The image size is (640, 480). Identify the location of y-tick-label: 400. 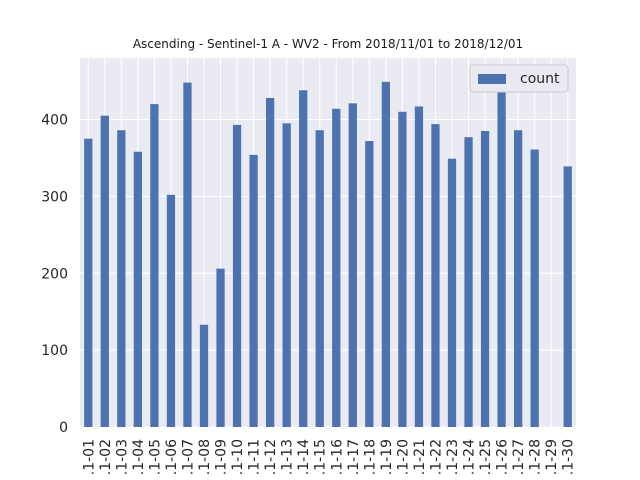
(54, 121).